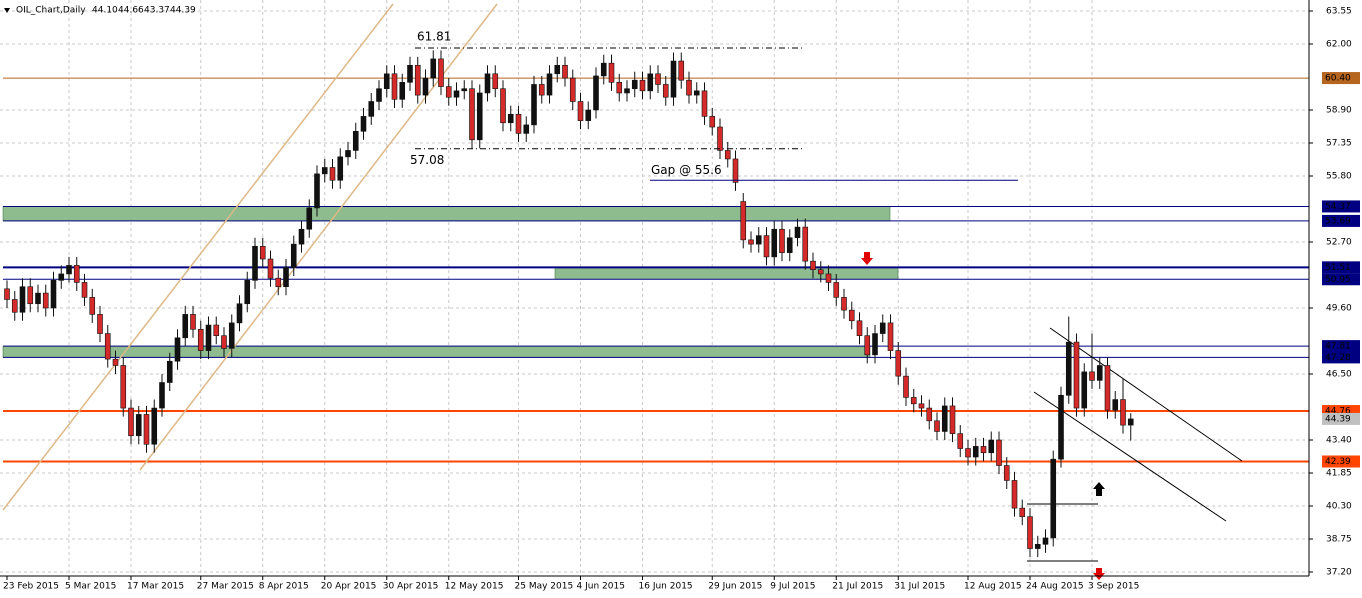 The image size is (1362, 598). Describe the element at coordinates (51, 11) in the screenshot. I see `symbol: OIL_Chart,Daily` at that location.